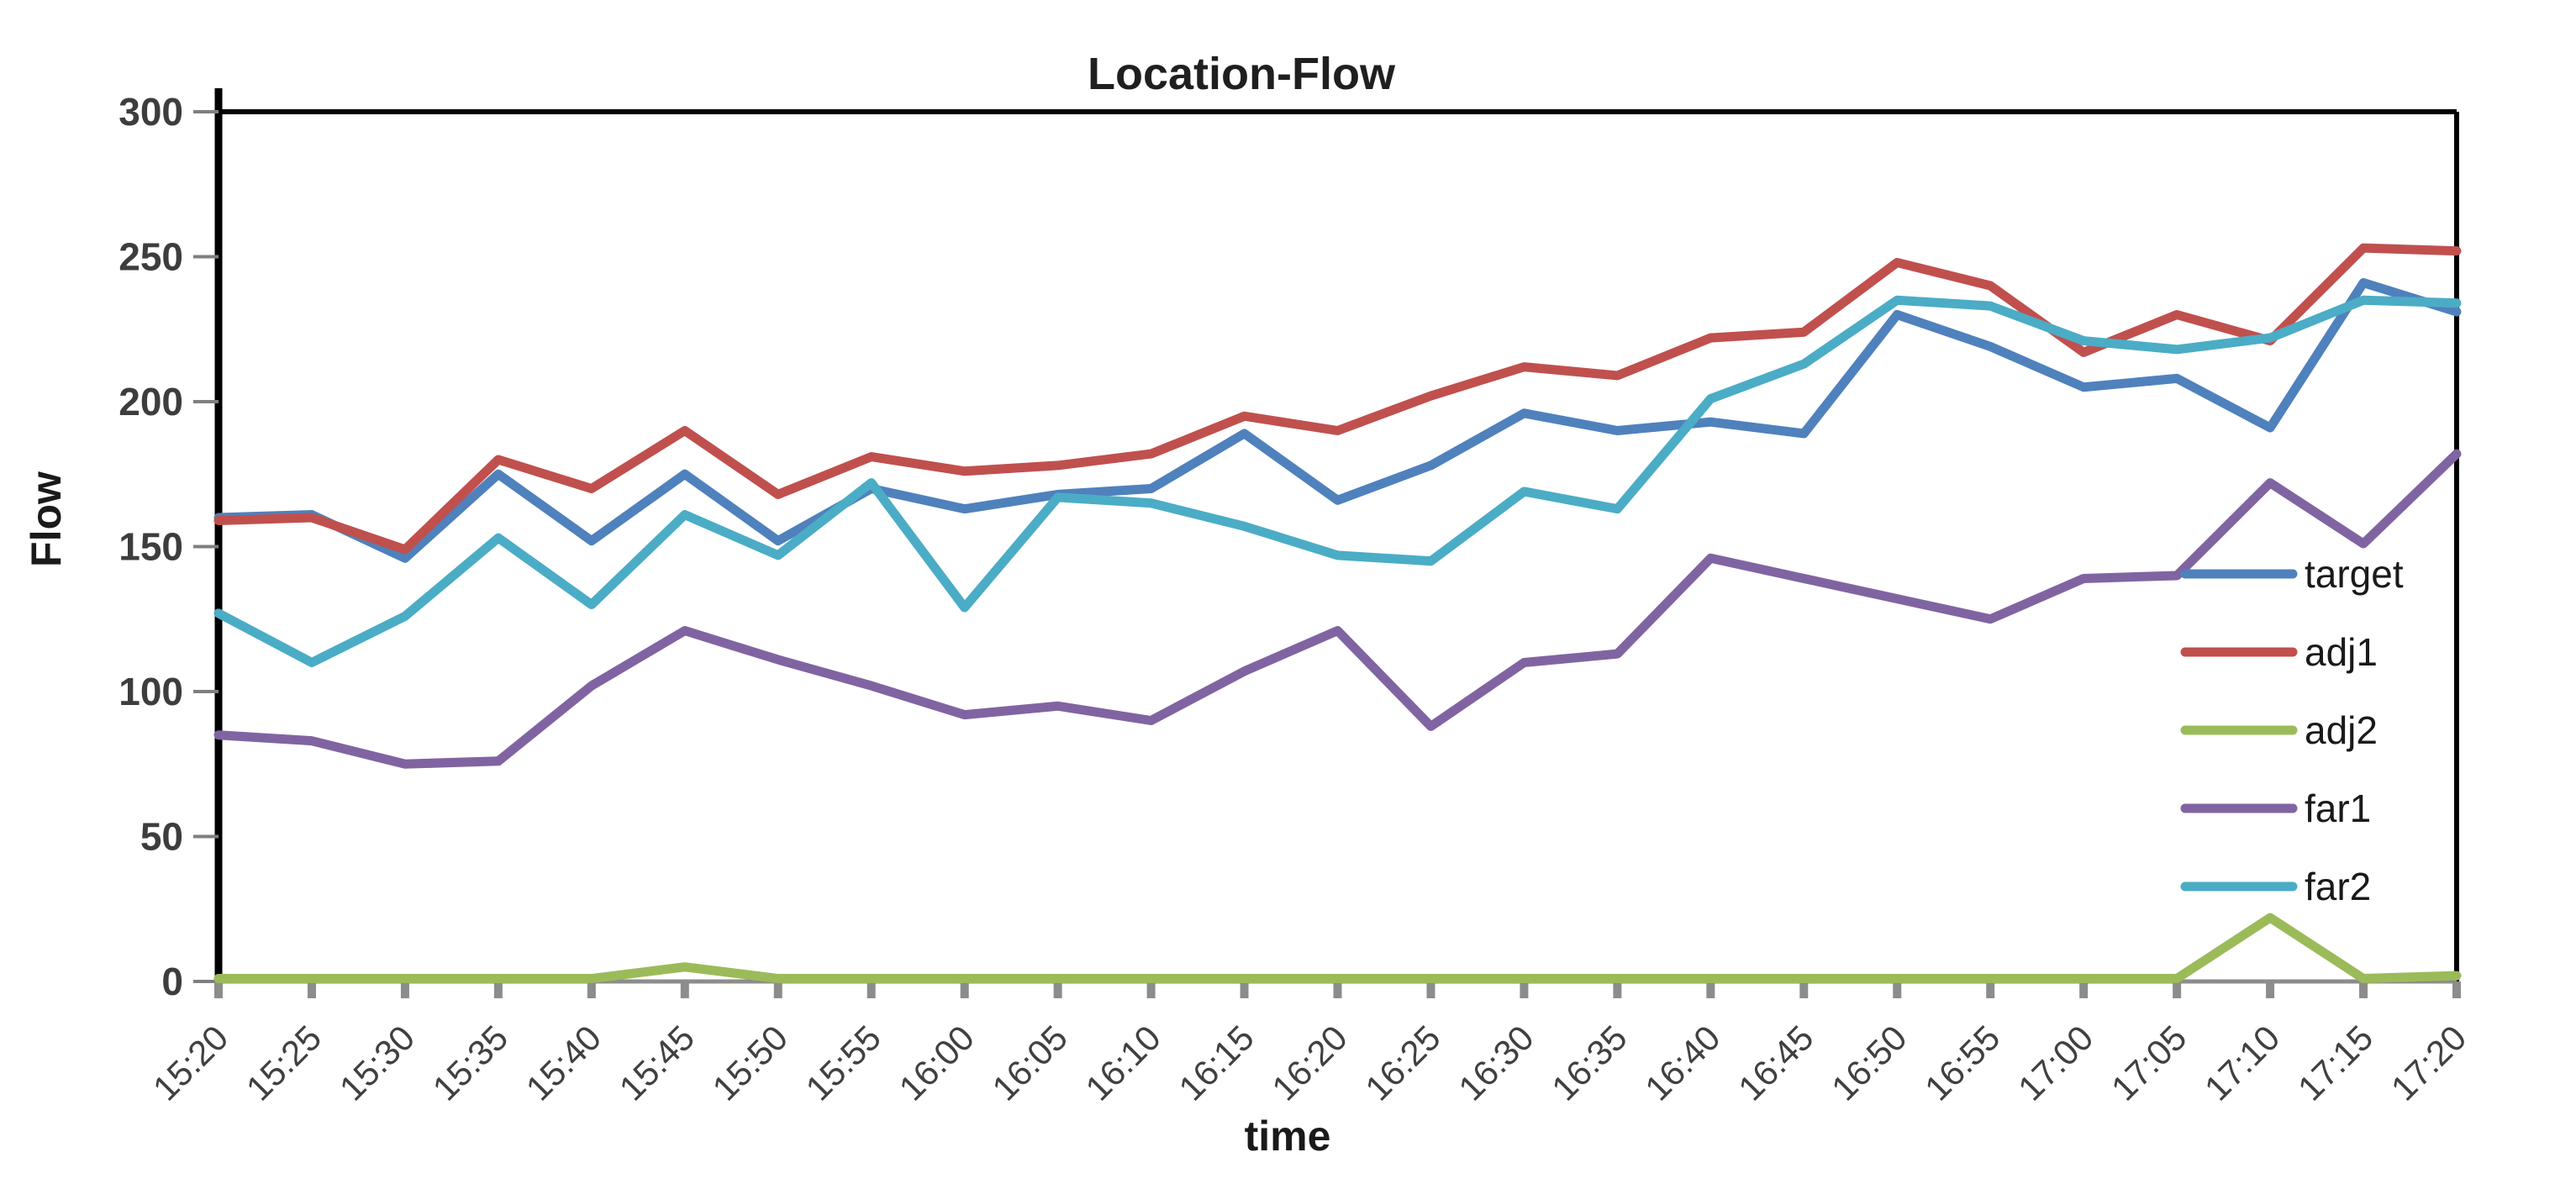 This screenshot has width=2576, height=1189. What do you see at coordinates (2338, 886) in the screenshot?
I see `legend-label-far2: far2` at bounding box center [2338, 886].